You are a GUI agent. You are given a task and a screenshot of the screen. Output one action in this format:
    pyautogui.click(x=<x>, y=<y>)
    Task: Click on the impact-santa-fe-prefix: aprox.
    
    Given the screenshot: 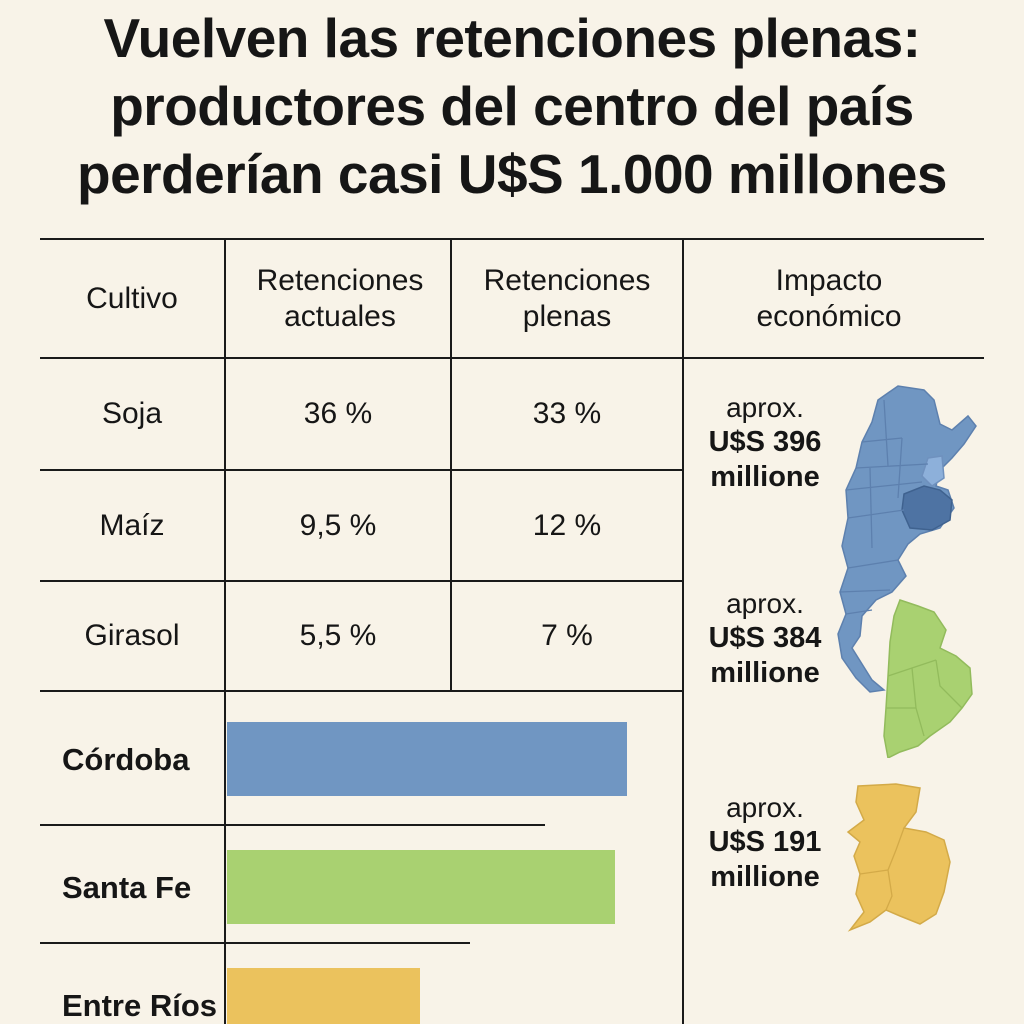 What is the action you would take?
    pyautogui.click(x=765, y=603)
    